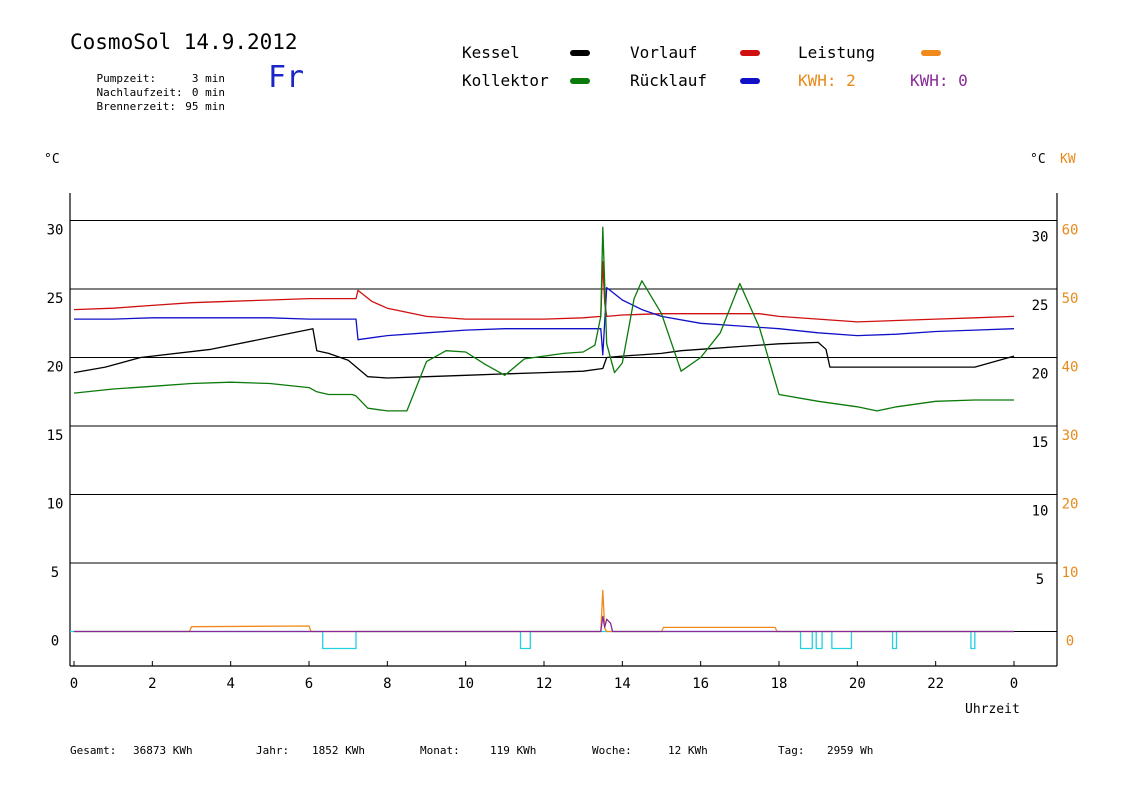  Describe the element at coordinates (664, 52) in the screenshot. I see `legend-vorlauf: Vorlauf` at that location.